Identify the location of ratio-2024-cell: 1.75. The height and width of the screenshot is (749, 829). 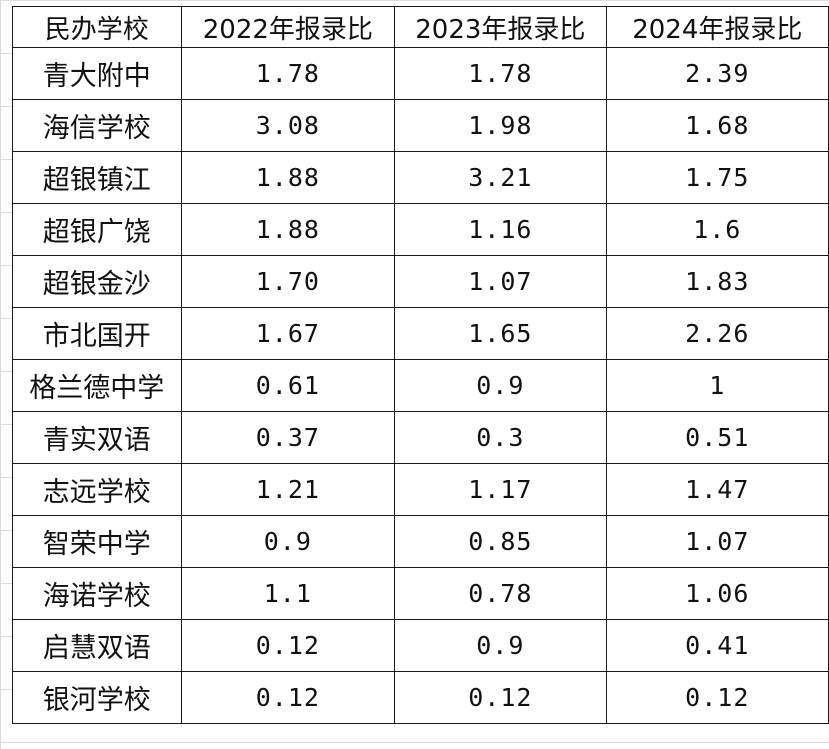
(717, 177).